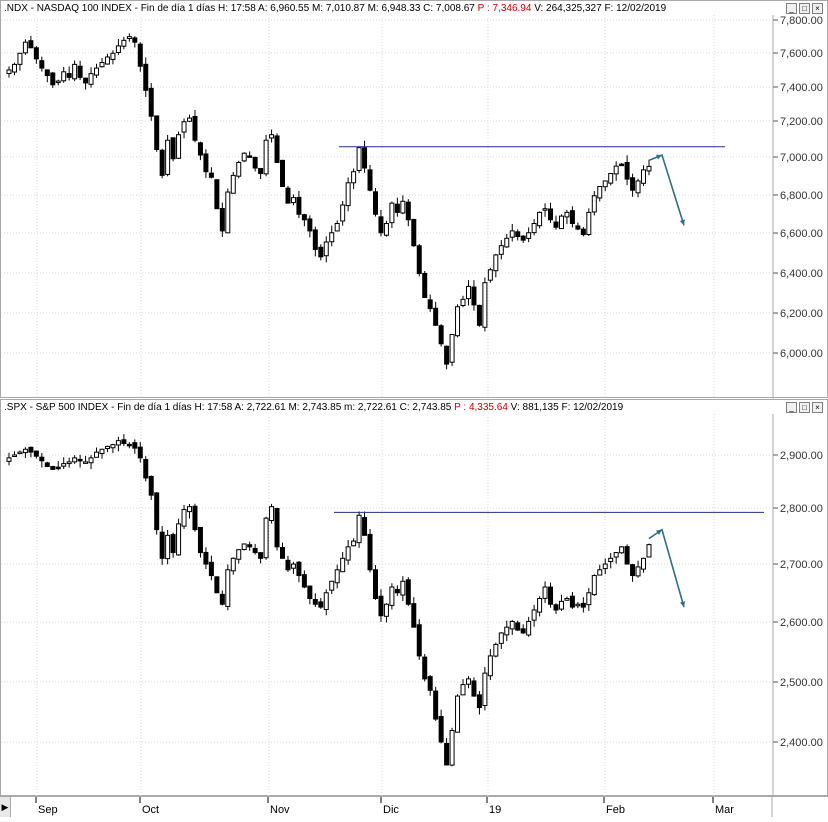 The width and height of the screenshot is (828, 822). I want to click on scroll-left-icon: ▶, so click(5, 807).